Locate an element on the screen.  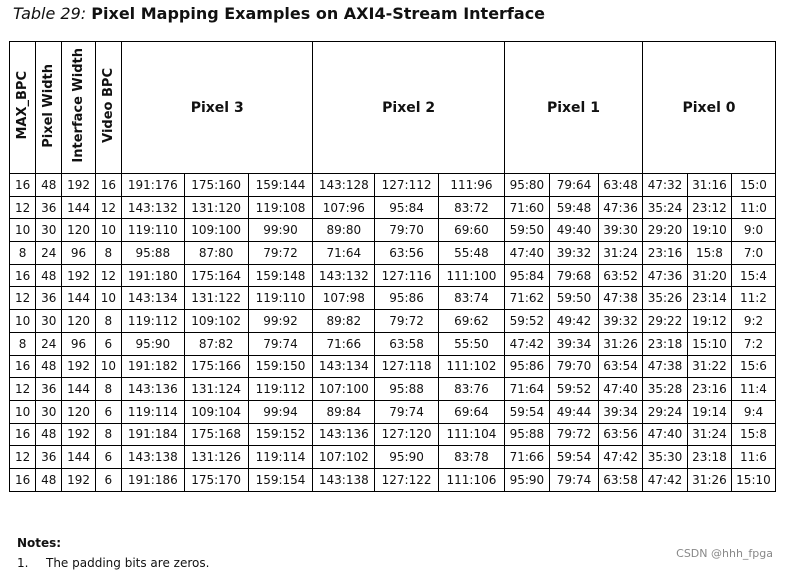
table-cell: 159:152 is located at coordinates (280, 434).